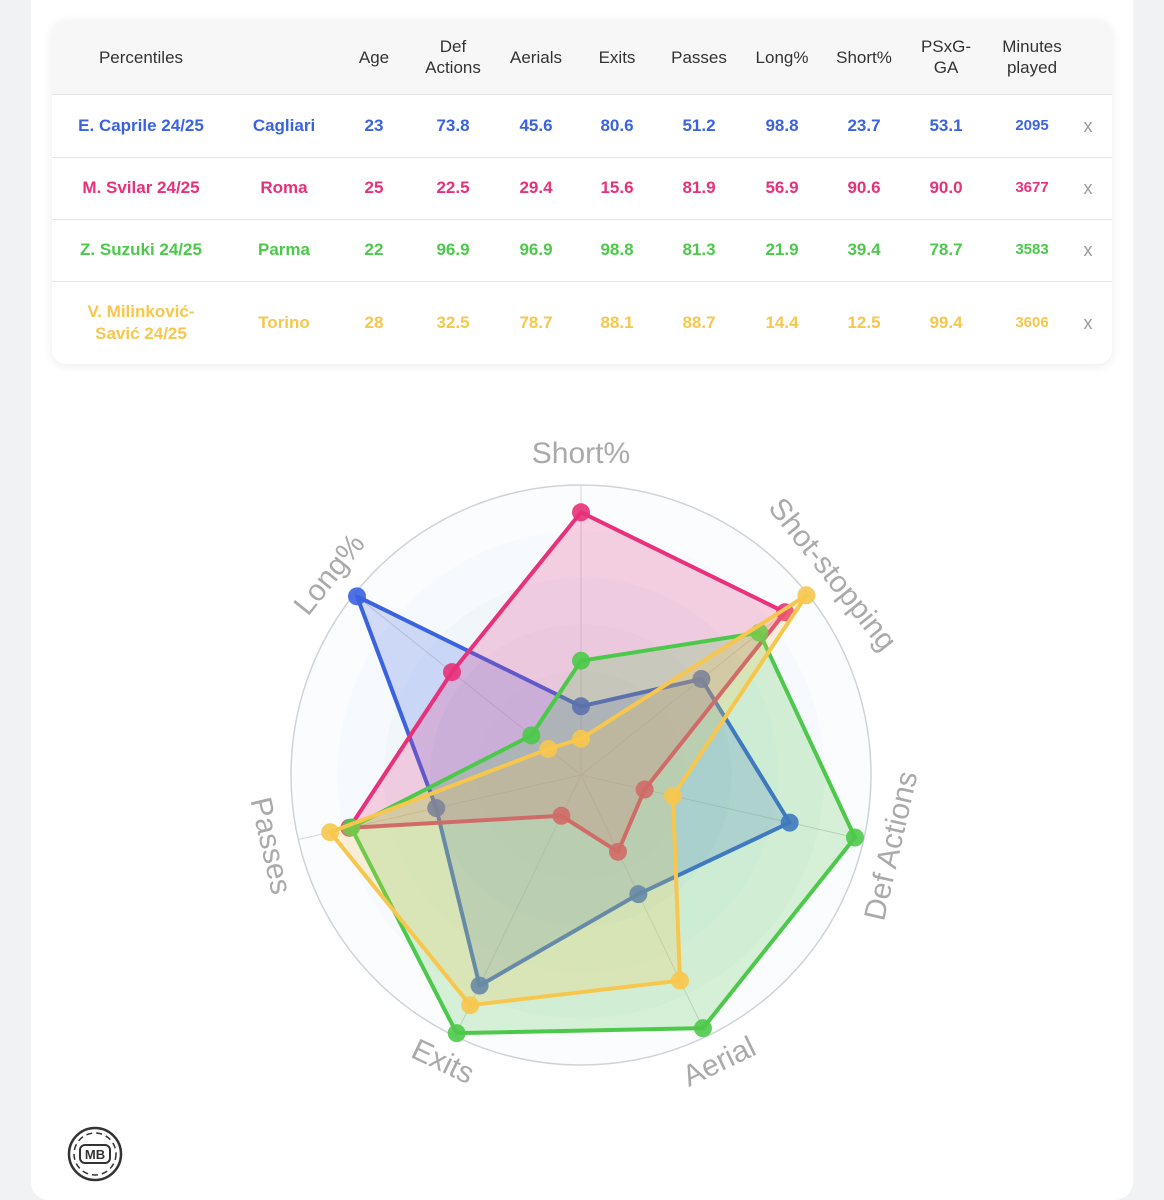 Image resolution: width=1164 pixels, height=1200 pixels. What do you see at coordinates (141, 249) in the screenshot?
I see `cell-player: Z. Suzuki 24/25` at bounding box center [141, 249].